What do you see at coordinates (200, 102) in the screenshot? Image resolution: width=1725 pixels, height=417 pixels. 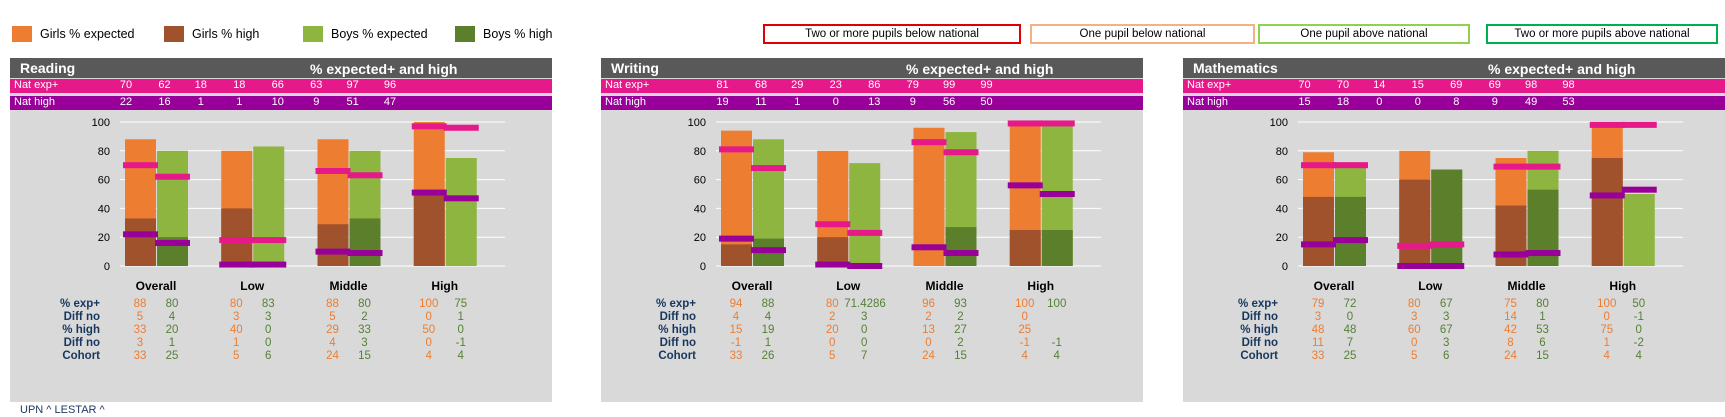 I see `nat-high-value: 1` at bounding box center [200, 102].